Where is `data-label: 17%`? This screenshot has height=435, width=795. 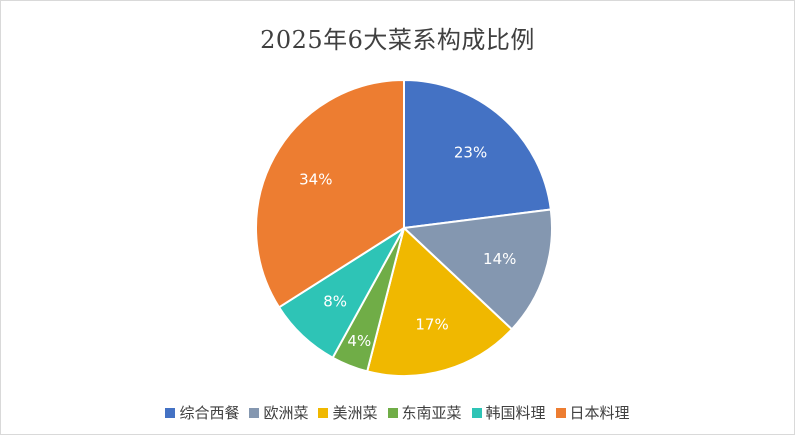
data-label: 17% is located at coordinates (431, 325).